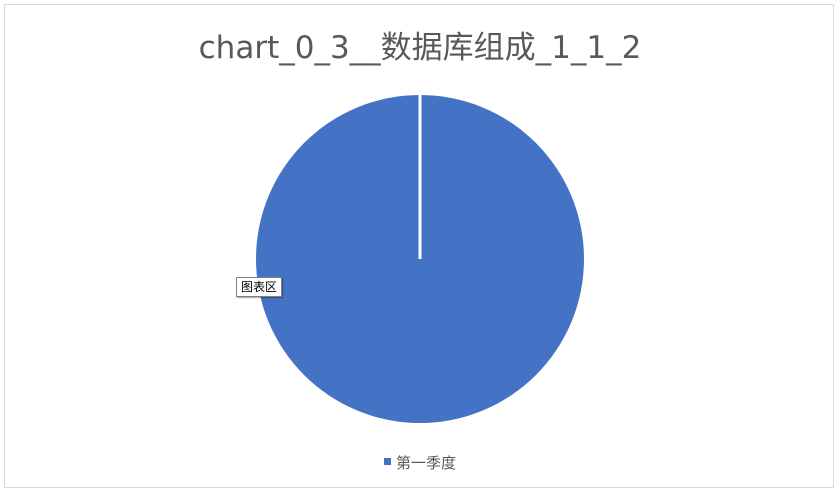 Image resolution: width=840 pixels, height=494 pixels. I want to click on legend-item-label: 第一季度, so click(425, 463).